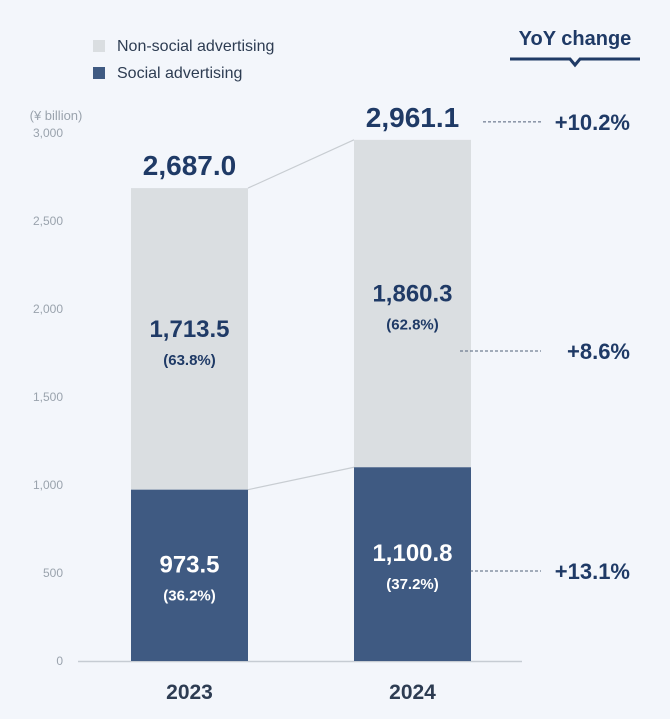 Image resolution: width=670 pixels, height=719 pixels. What do you see at coordinates (189, 360) in the screenshot?
I see `data-label-non-social-share: (63.8%)` at bounding box center [189, 360].